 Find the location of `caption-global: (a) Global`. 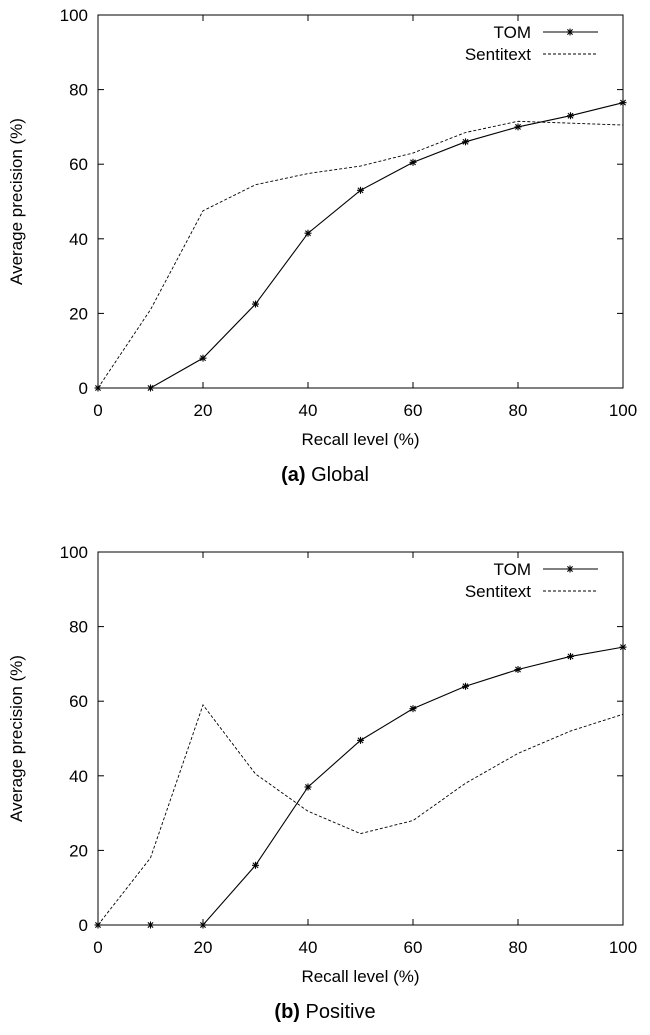

caption-global: (a) Global is located at coordinates (325, 475).